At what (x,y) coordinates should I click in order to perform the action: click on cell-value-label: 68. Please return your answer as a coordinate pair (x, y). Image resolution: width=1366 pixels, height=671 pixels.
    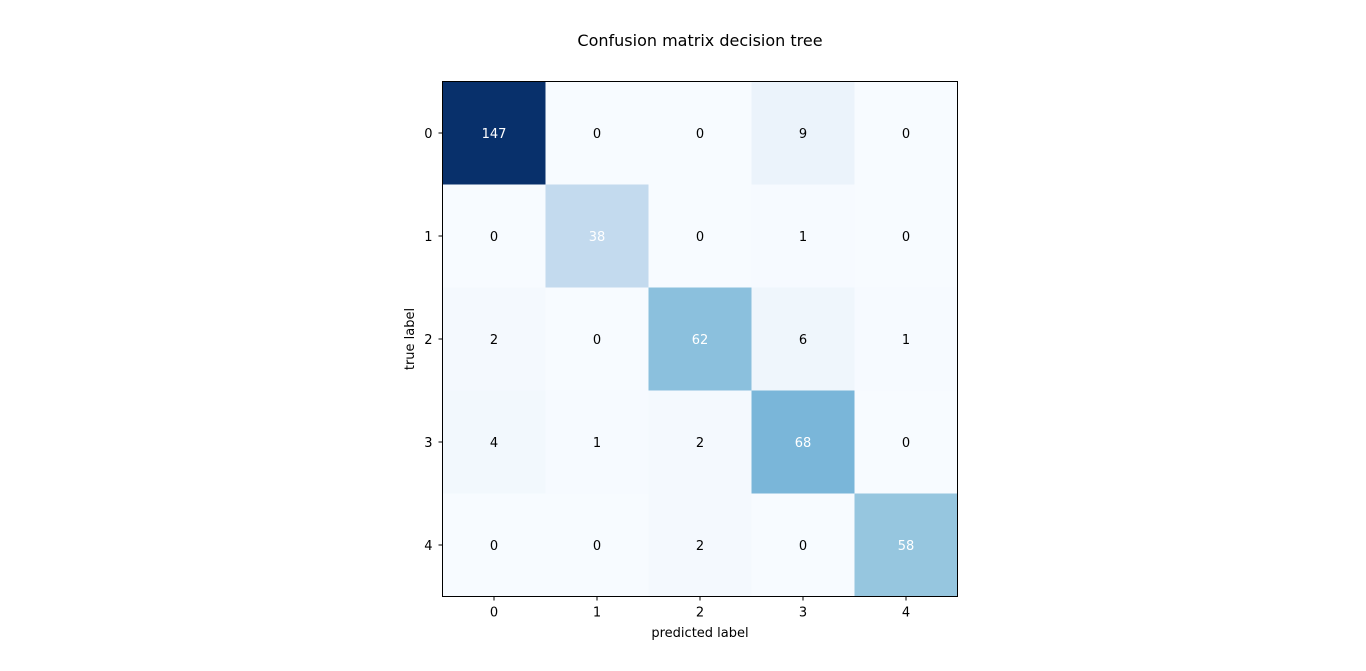
    Looking at the image, I should click on (803, 443).